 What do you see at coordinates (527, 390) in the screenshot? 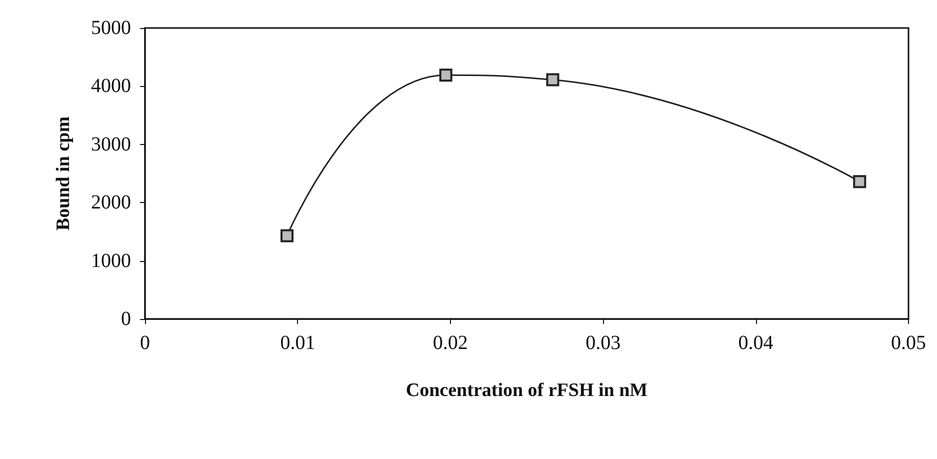
I see `x-axis-title: Concentration of rFSH in nM` at bounding box center [527, 390].